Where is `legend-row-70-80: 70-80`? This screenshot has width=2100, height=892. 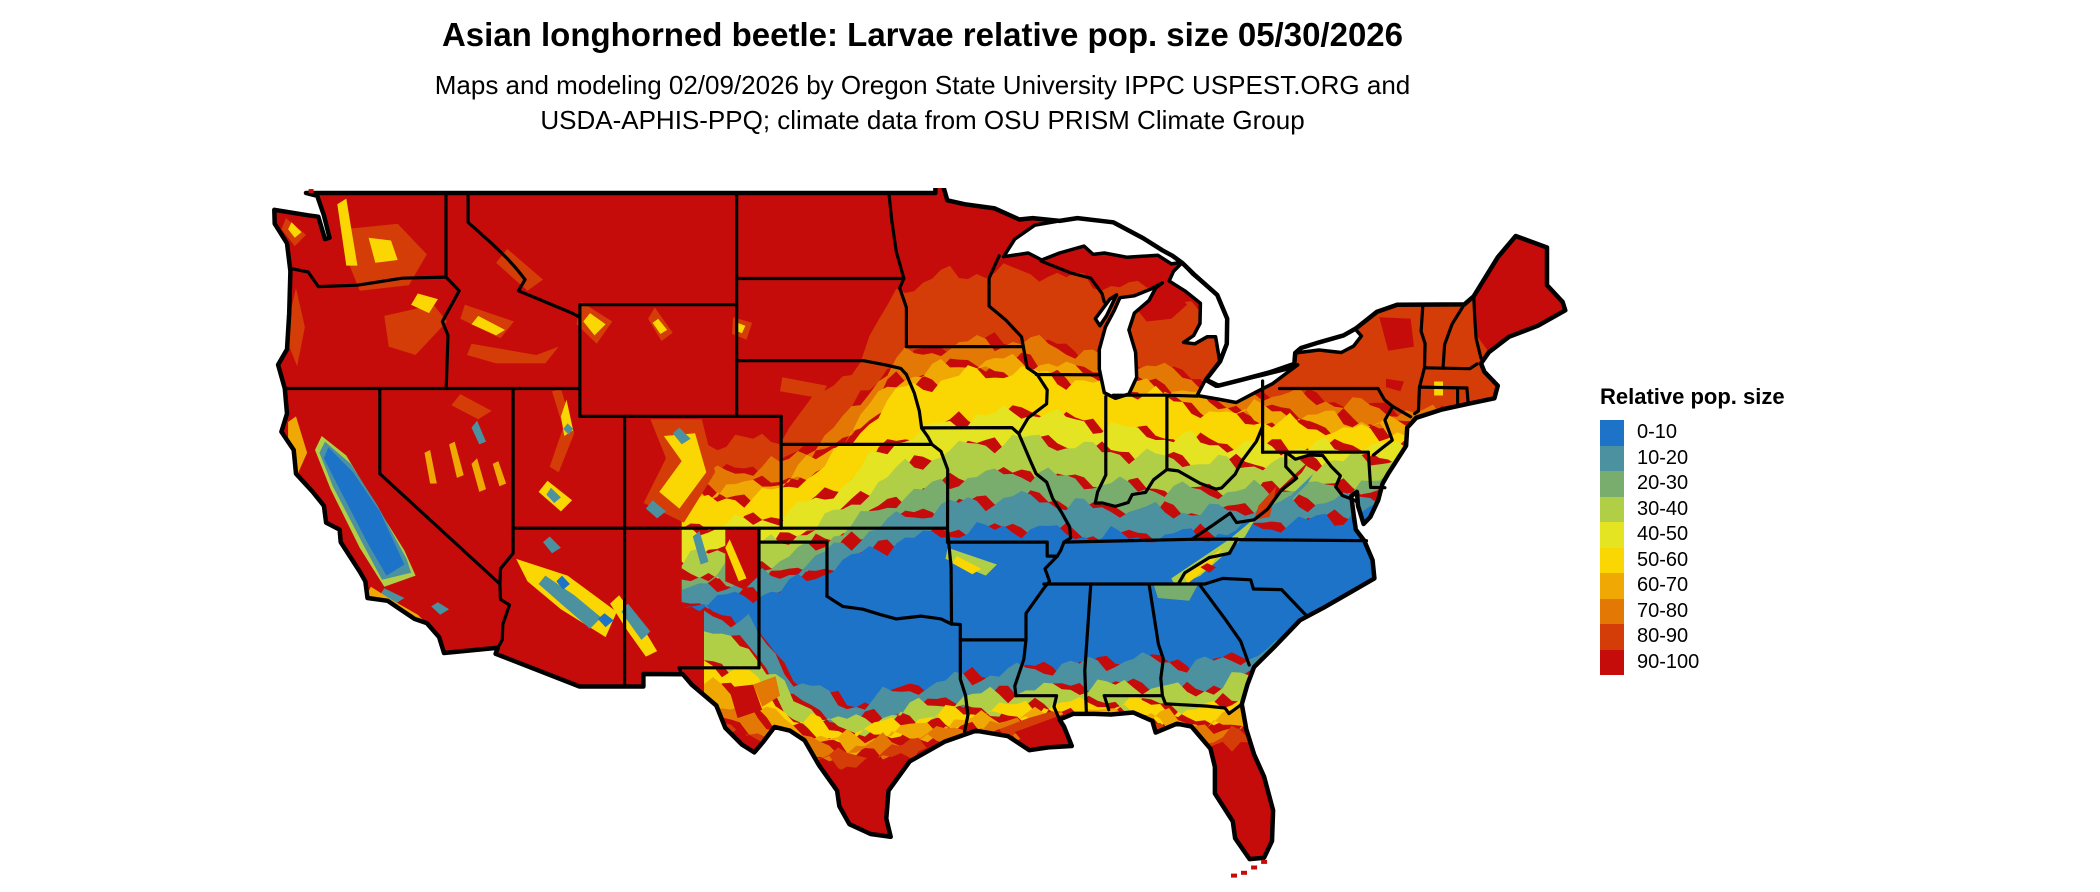 legend-row-70-80: 70-80 is located at coordinates (1692, 611).